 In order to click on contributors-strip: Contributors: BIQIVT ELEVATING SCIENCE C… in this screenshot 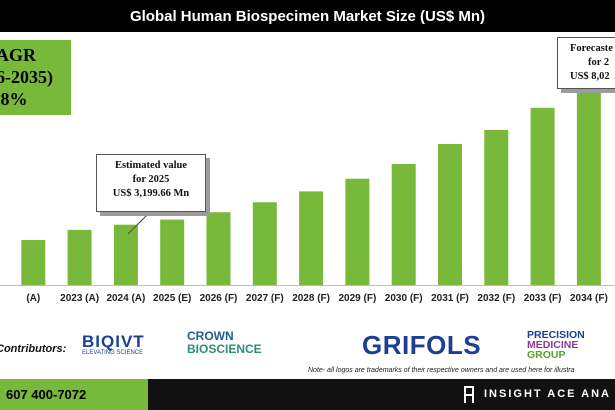, I will do `click(307, 354)`.